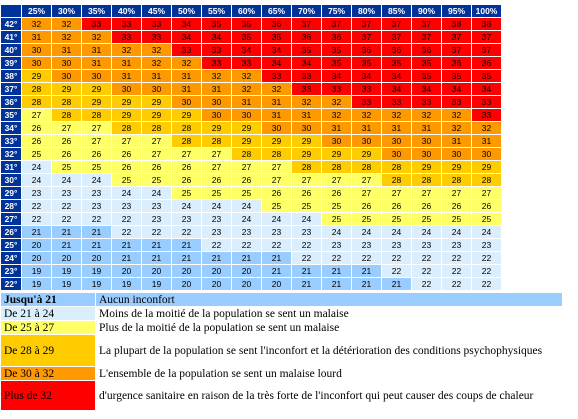  Describe the element at coordinates (156, 271) in the screenshot. I see `value-cell: 20` at that location.